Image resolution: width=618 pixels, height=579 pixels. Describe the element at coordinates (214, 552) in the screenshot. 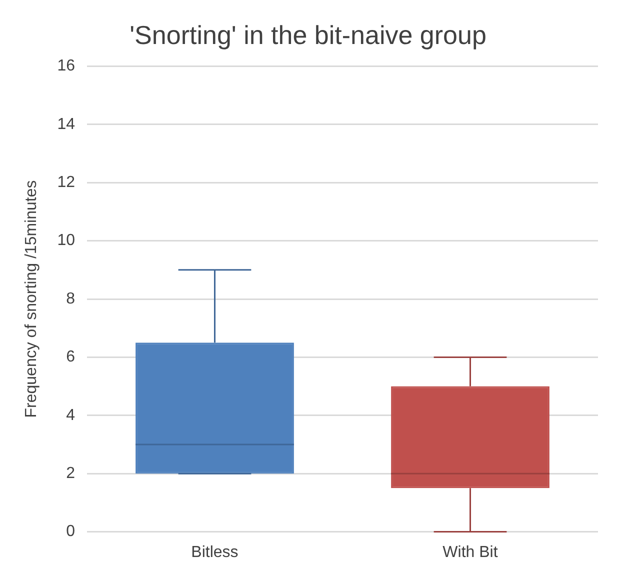

I see `x-tick-label: Bitless` at that location.